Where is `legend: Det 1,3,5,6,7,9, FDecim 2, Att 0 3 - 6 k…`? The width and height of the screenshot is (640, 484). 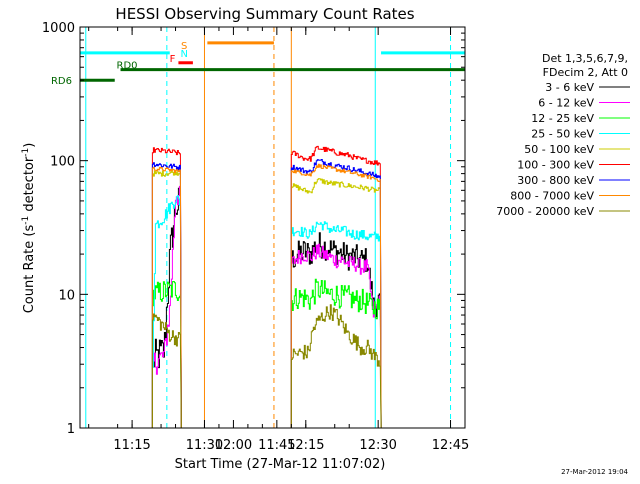 legend: Det 1,3,5,6,7,9, FDecim 2, Att 0 3 - 6 k… is located at coordinates (563, 135).